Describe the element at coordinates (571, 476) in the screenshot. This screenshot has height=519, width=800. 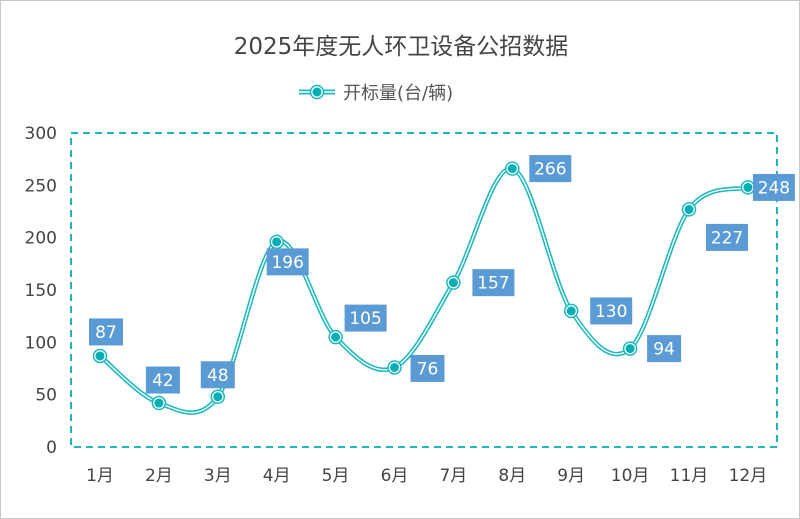
I see `x-tick-label: 9月` at that location.